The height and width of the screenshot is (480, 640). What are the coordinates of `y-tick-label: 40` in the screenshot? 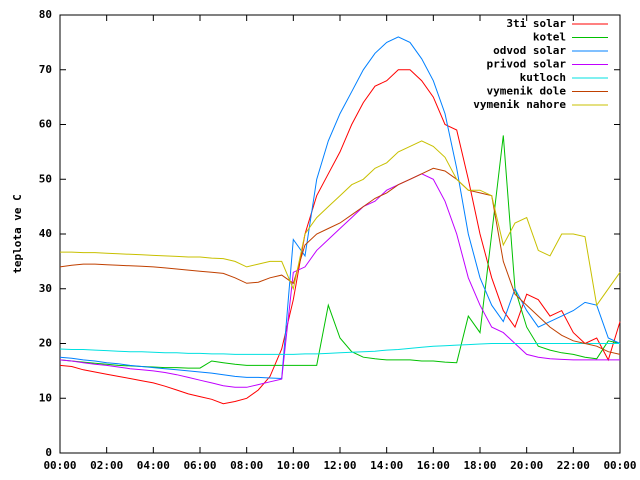 It's located at (45, 233).